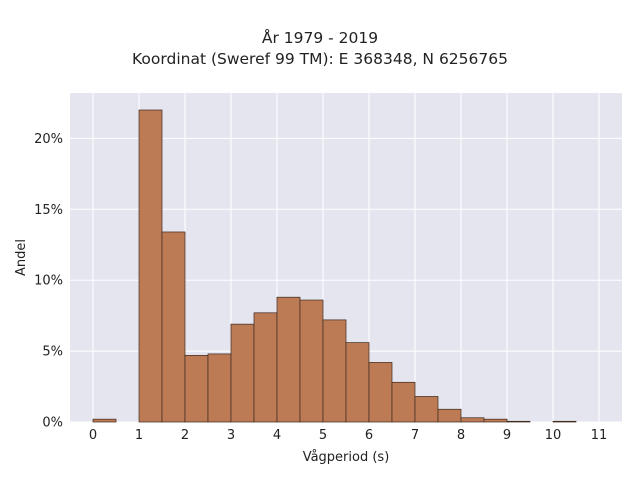 The image size is (640, 480). I want to click on x-axis-label: Vågperiod (s), so click(346, 457).